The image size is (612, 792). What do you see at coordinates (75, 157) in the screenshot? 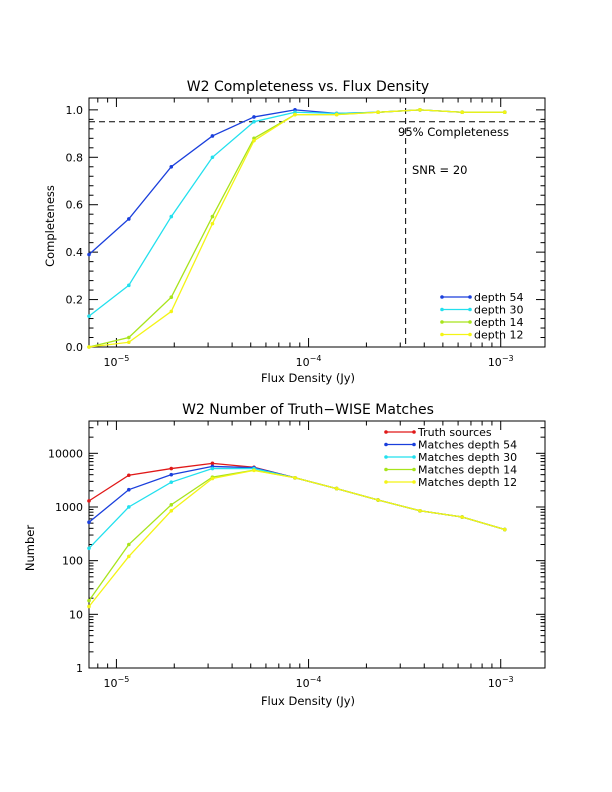
I see `y-tick-label: 0.8` at bounding box center [75, 157].